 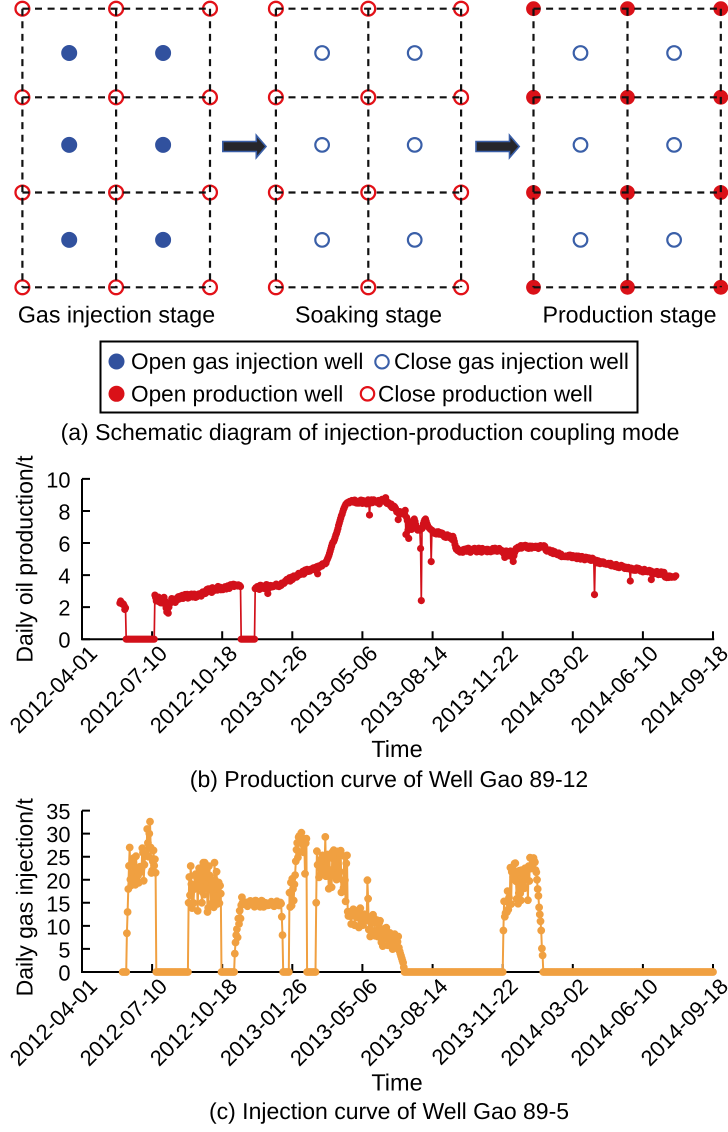 What do you see at coordinates (485, 394) in the screenshot?
I see `svg-text: Close production well` at bounding box center [485, 394].